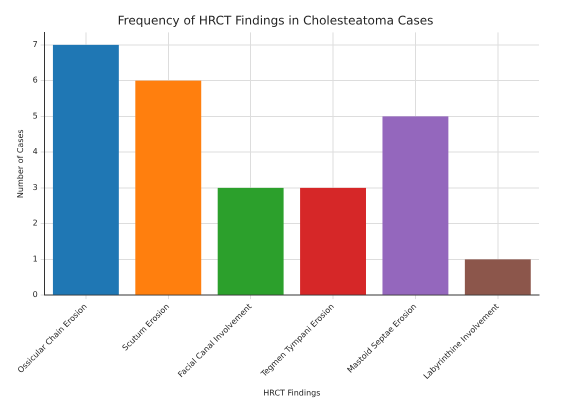  Describe the element at coordinates (35, 259) in the screenshot. I see `y-tick-label: 1` at that location.